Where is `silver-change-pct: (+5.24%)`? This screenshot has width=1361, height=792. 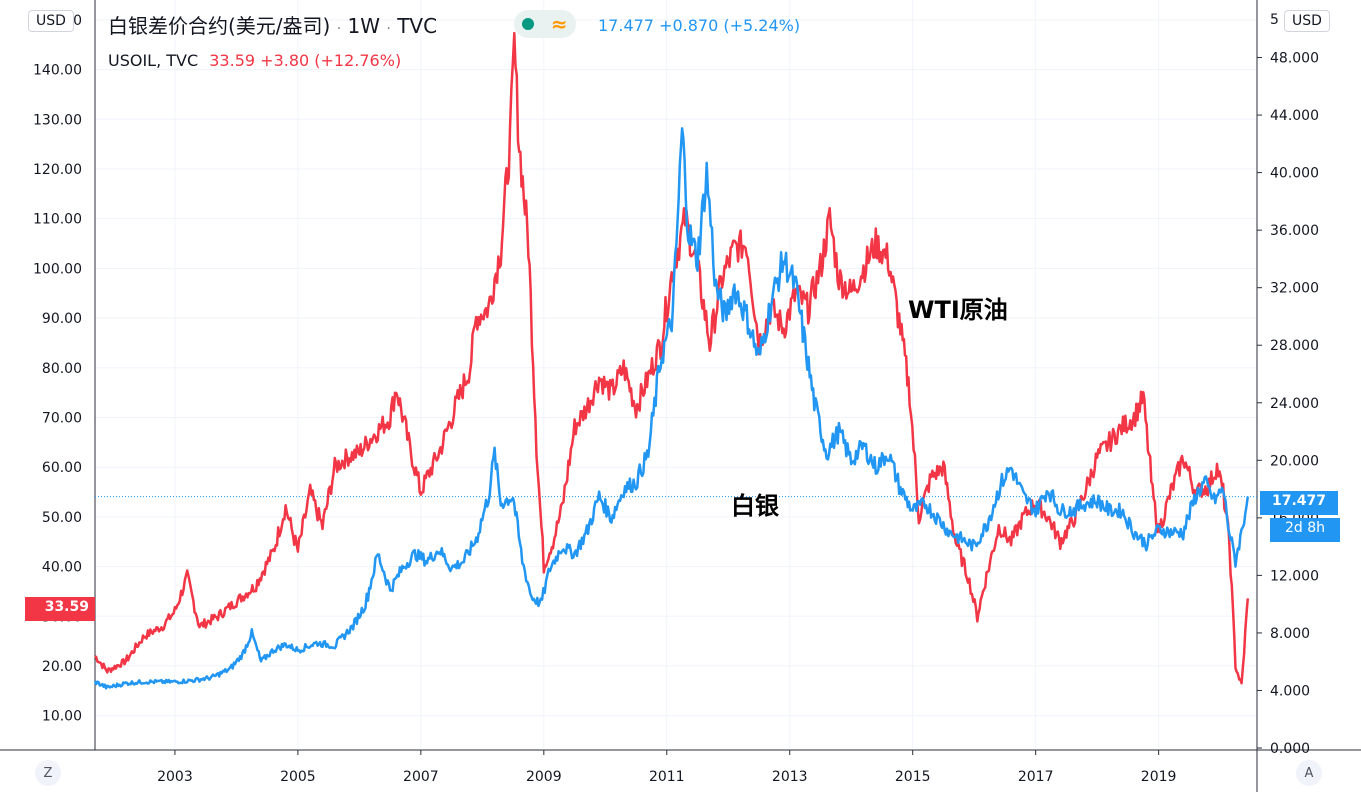 silver-change-pct: (+5.24%) is located at coordinates (762, 25).